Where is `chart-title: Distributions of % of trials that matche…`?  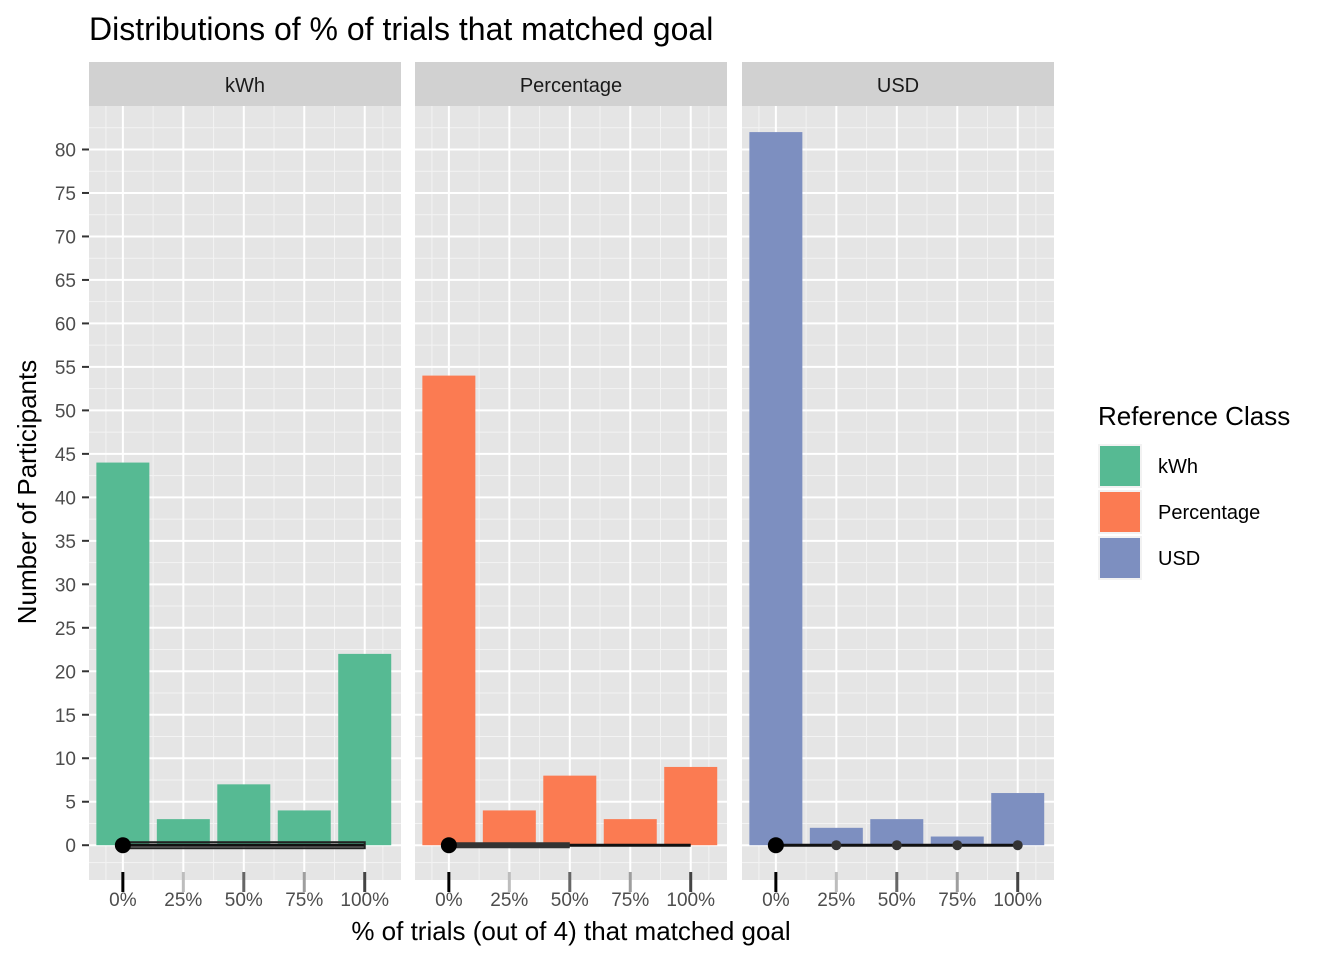
chart-title: Distributions of % of trials that matche… is located at coordinates (401, 29).